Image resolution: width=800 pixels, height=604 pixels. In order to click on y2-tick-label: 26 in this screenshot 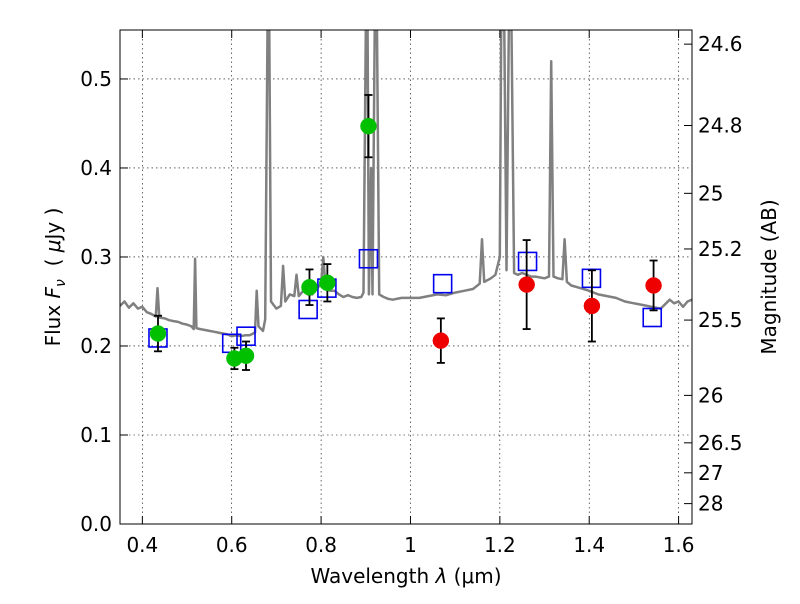, I will do `click(710, 395)`.